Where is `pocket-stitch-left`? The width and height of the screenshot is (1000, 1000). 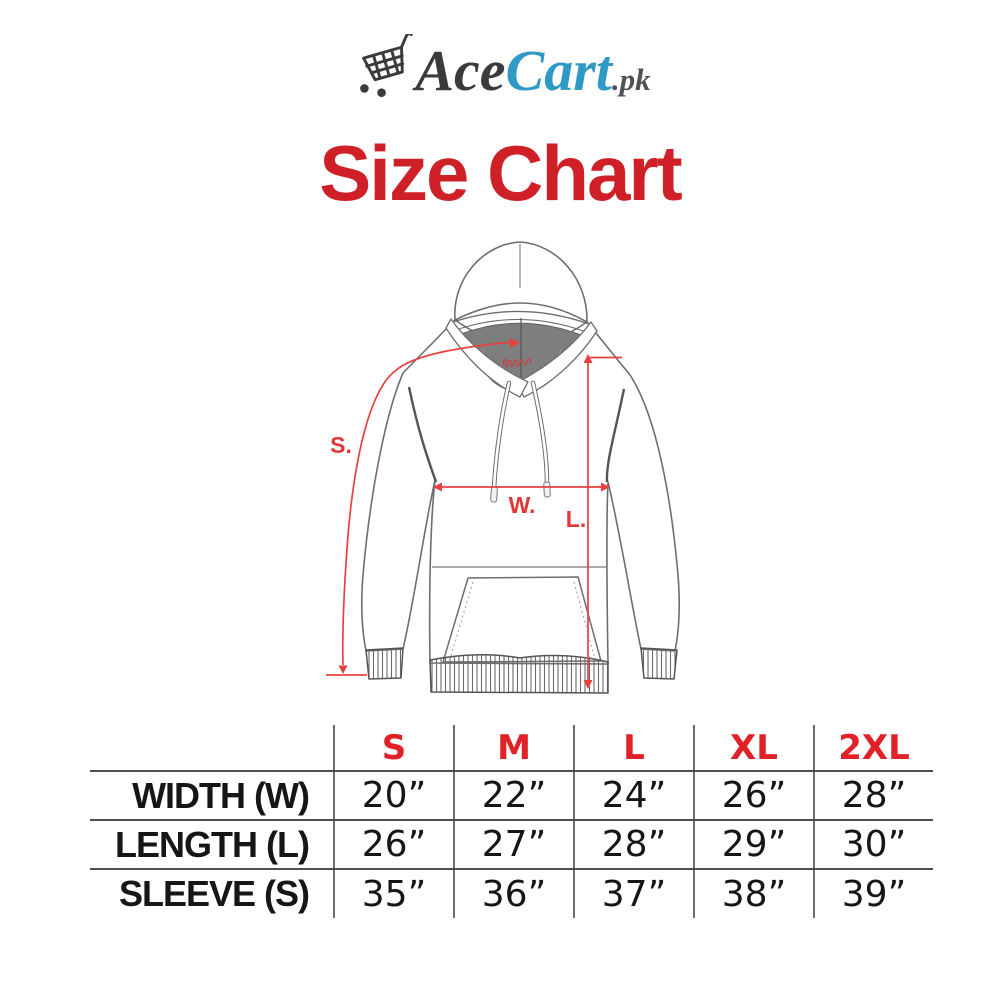
pocket-stitch-left is located at coordinates (461, 620).